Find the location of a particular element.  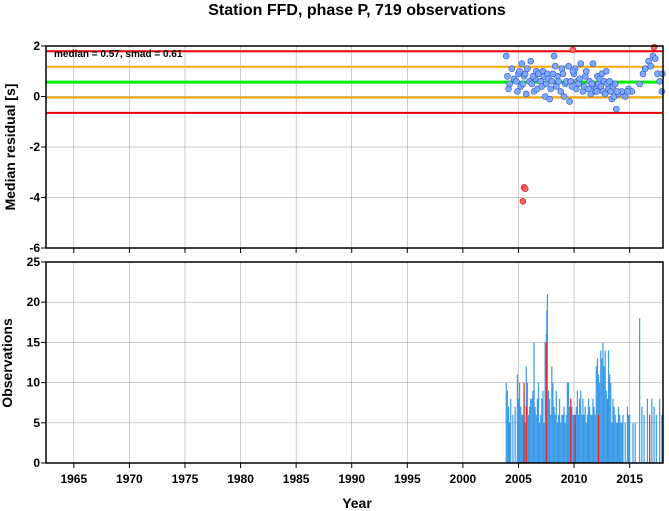

median-smad-annotation: median = 0.57, smad = 0.61 is located at coordinates (118, 54).